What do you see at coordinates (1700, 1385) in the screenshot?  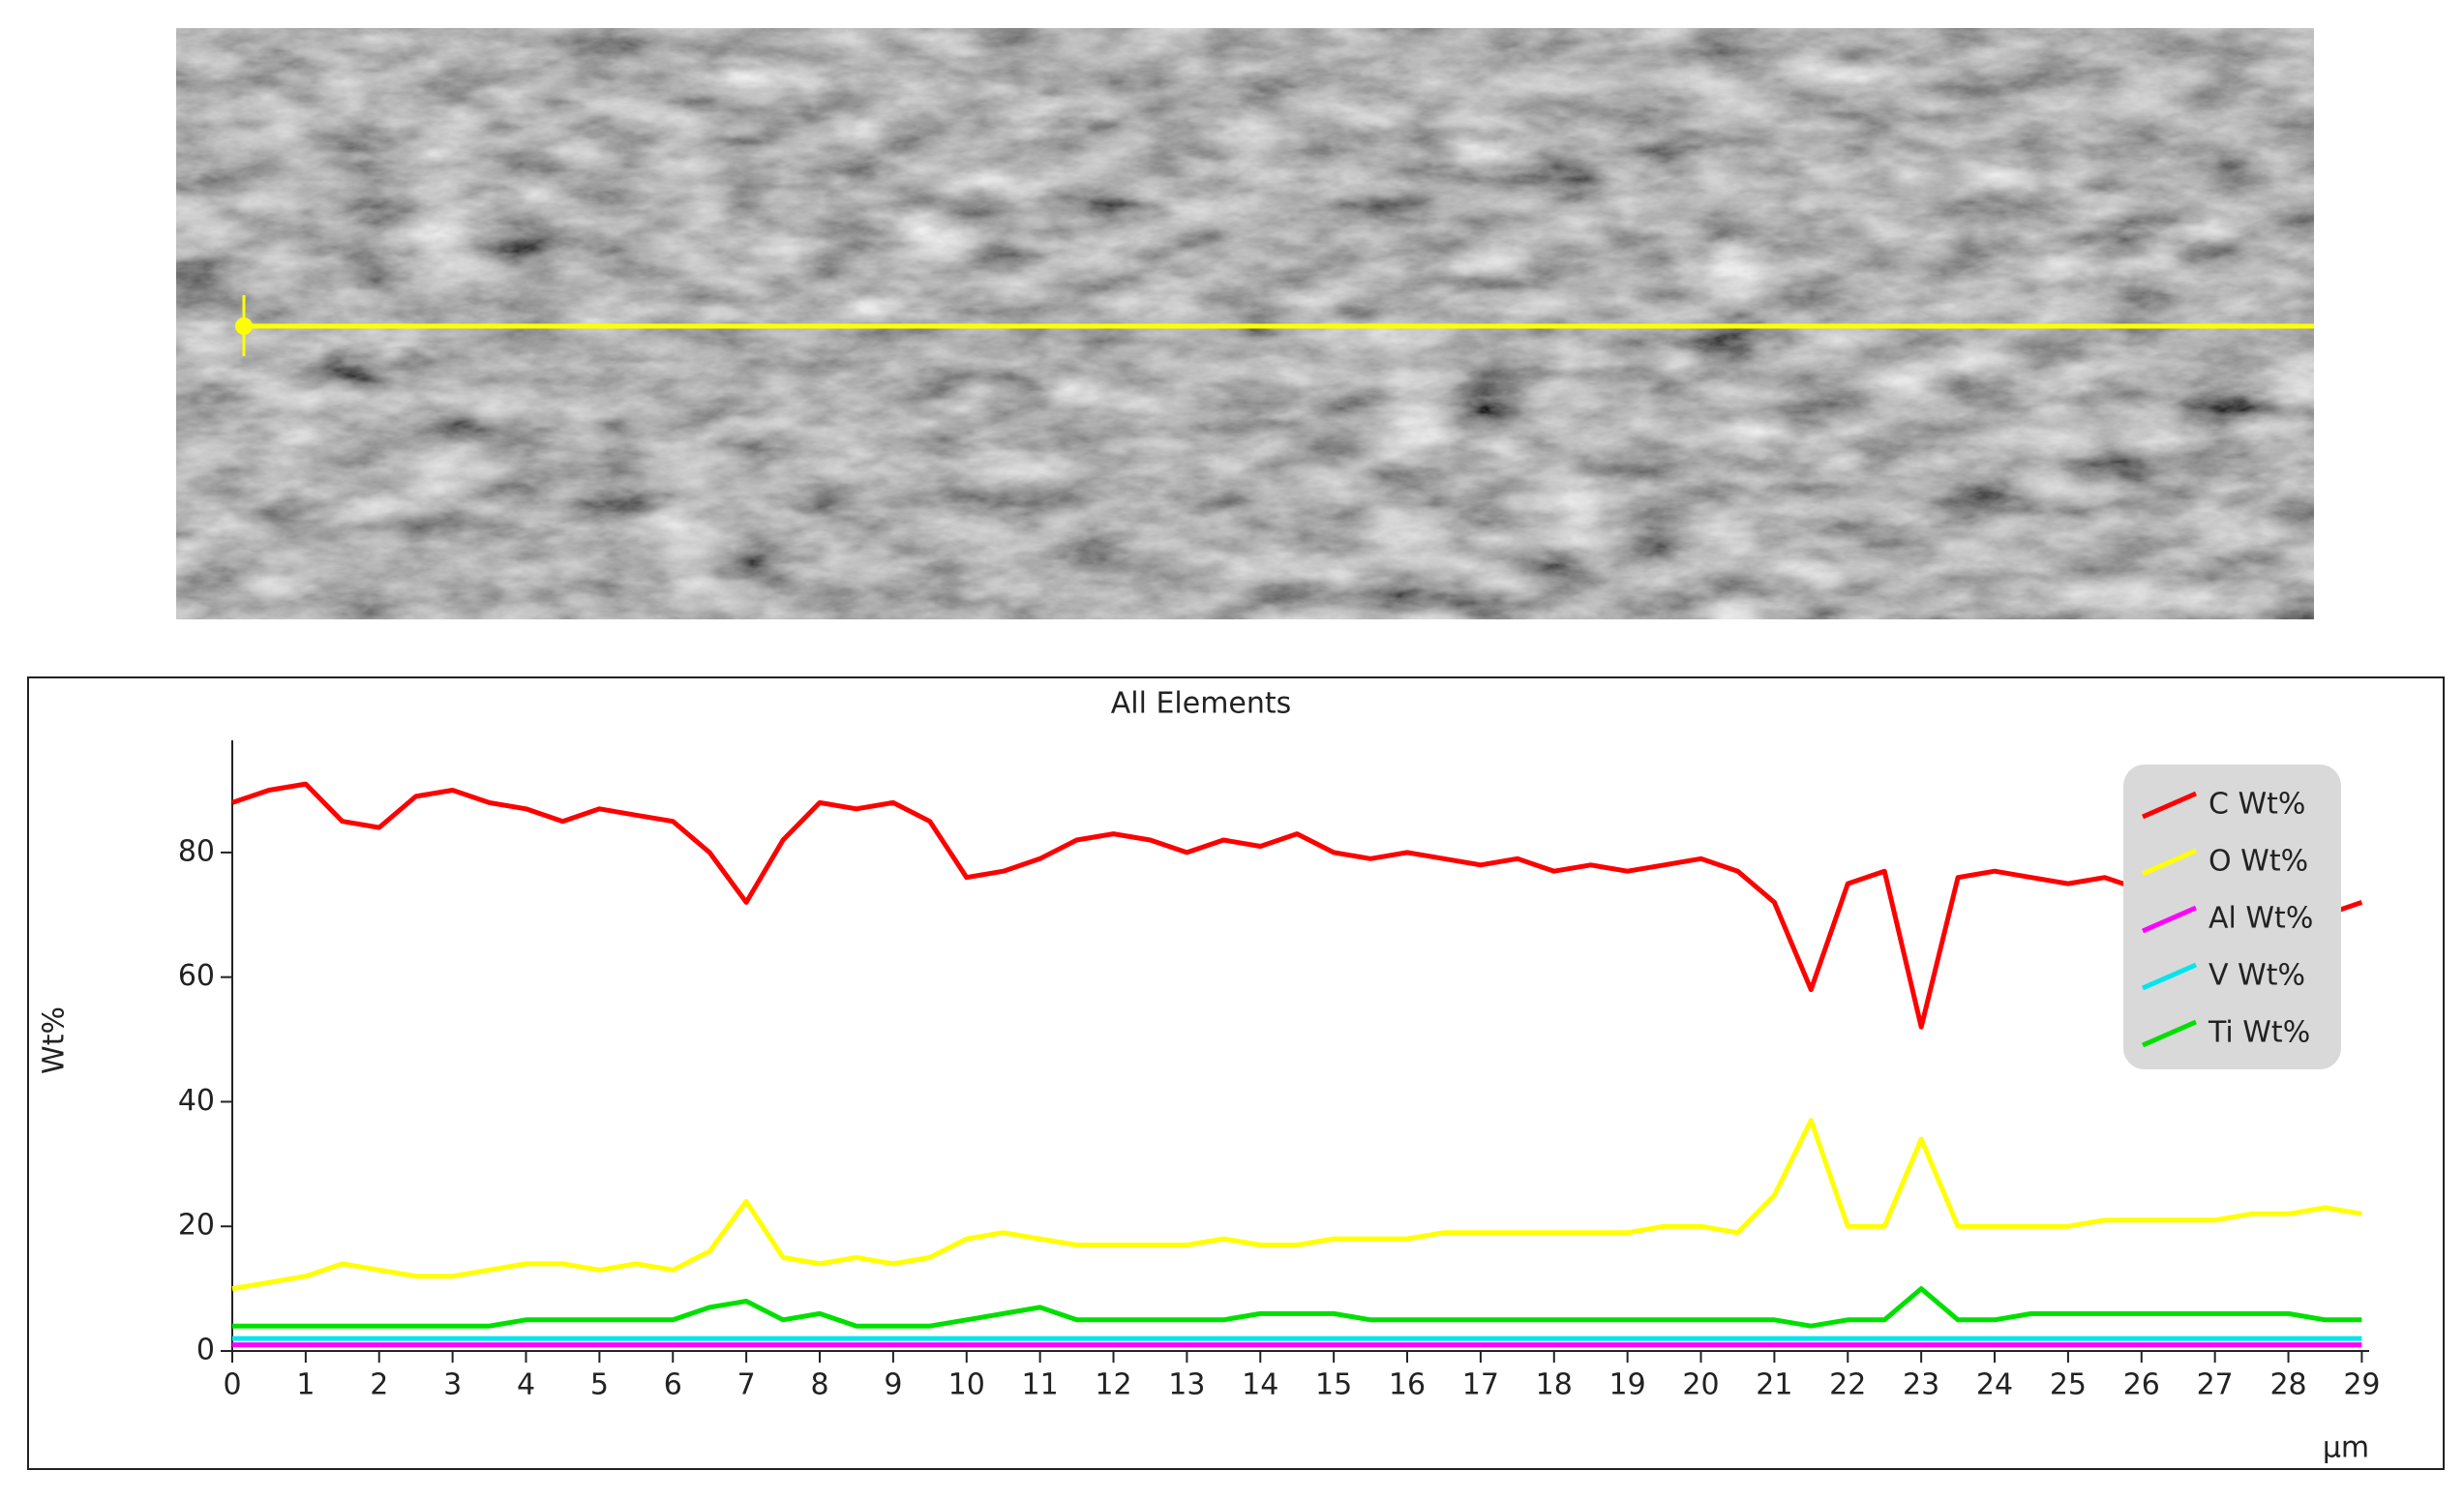 I see `x-tick-label: 20` at bounding box center [1700, 1385].